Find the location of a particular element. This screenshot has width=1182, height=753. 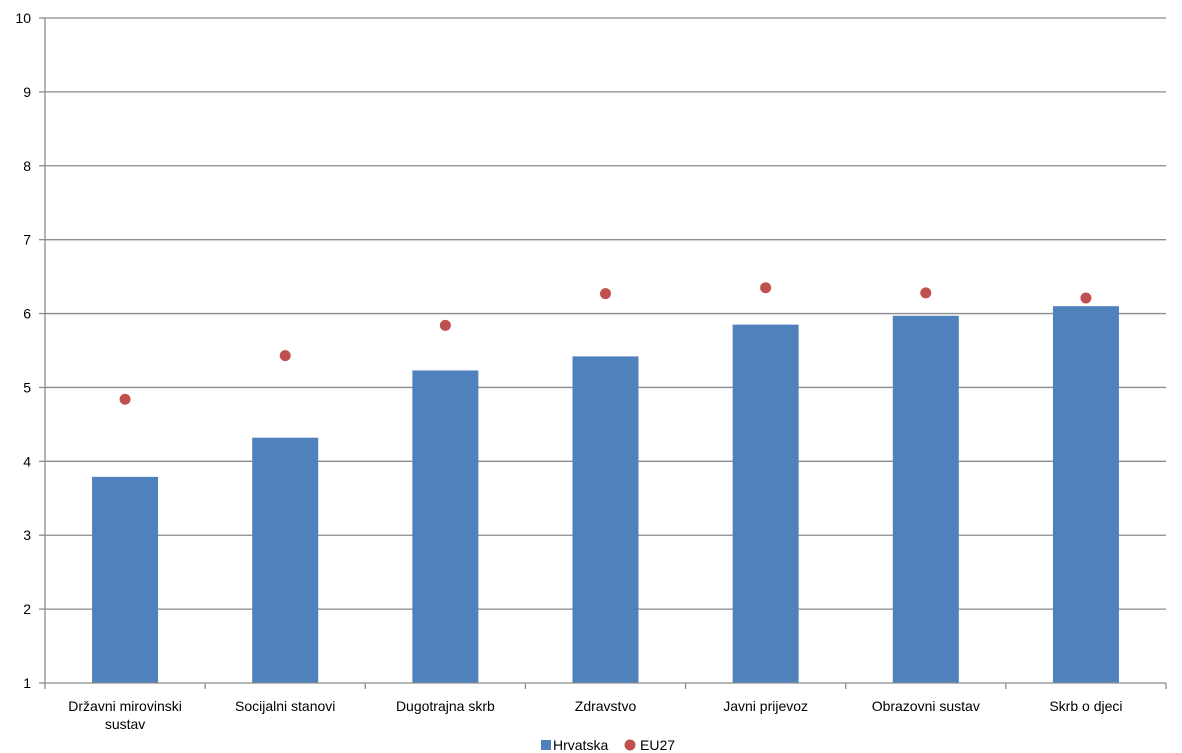

legend-label-hrvatska: Hrvatska is located at coordinates (580, 745).